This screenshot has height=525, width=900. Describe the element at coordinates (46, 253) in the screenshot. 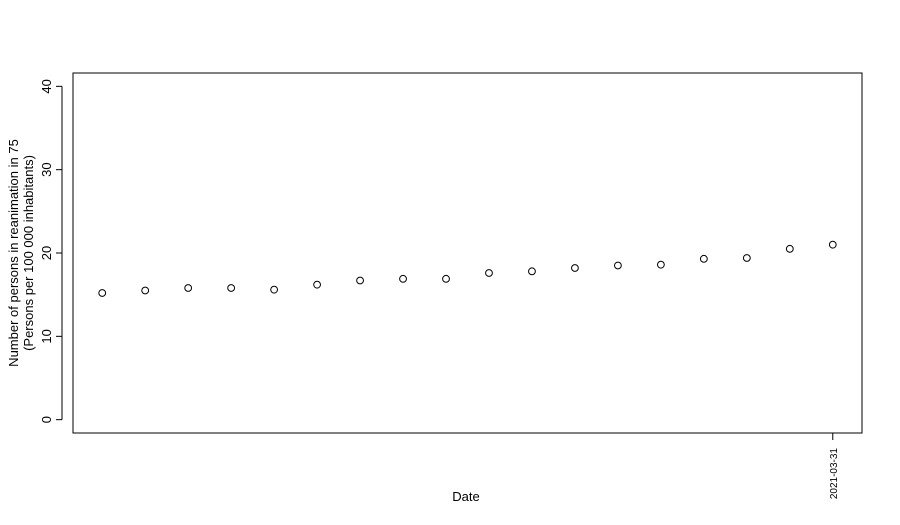

I see `y-tick-label: 20` at that location.